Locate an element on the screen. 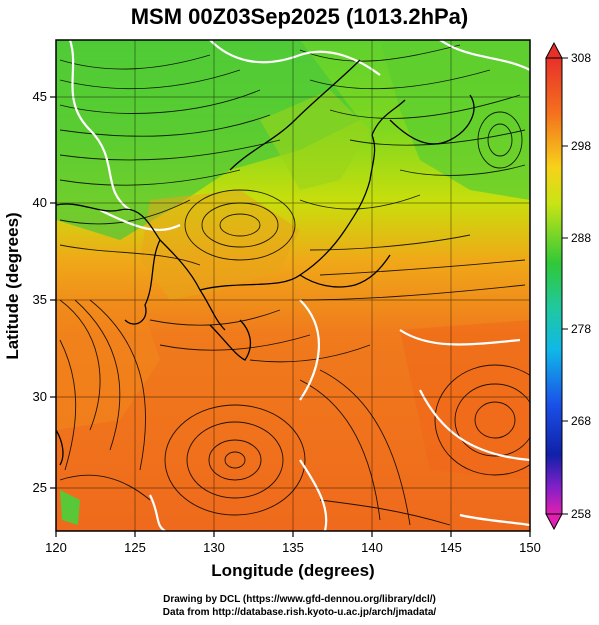  colorbar-tick-label: 298 is located at coordinates (581, 146).